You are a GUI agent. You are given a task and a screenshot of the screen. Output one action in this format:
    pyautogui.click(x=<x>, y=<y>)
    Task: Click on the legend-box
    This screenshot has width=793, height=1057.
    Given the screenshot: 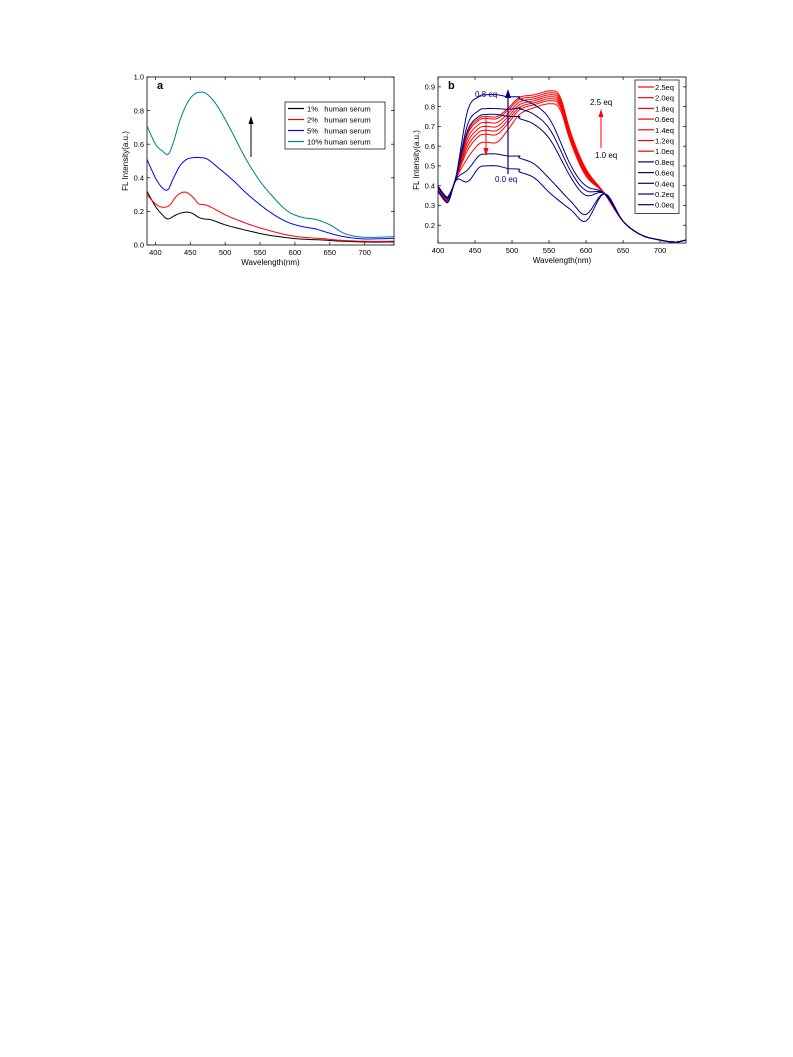 What is the action you would take?
    pyautogui.click(x=657, y=146)
    